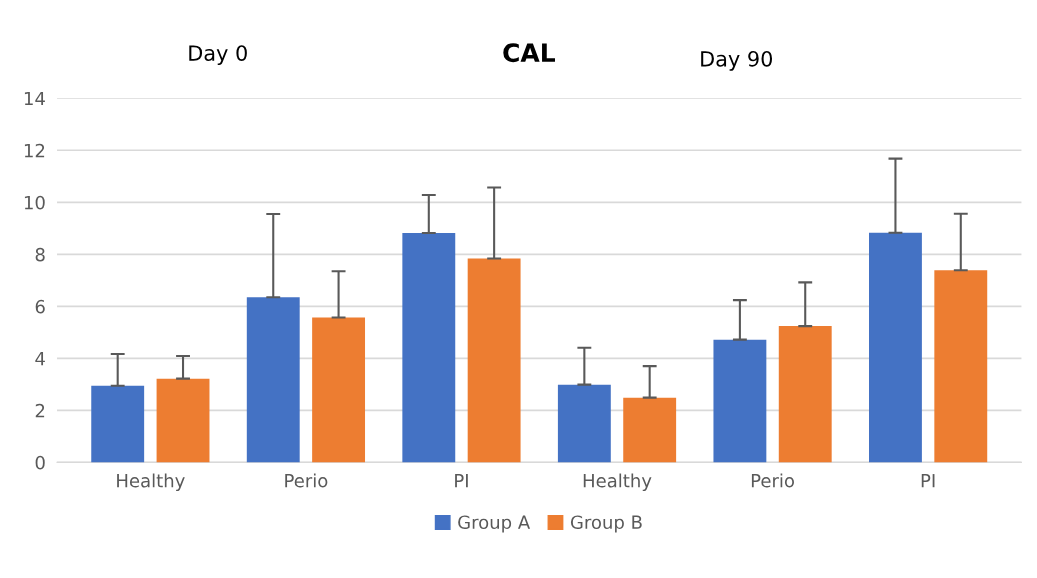  I want to click on legend-label: Group A, so click(494, 524).